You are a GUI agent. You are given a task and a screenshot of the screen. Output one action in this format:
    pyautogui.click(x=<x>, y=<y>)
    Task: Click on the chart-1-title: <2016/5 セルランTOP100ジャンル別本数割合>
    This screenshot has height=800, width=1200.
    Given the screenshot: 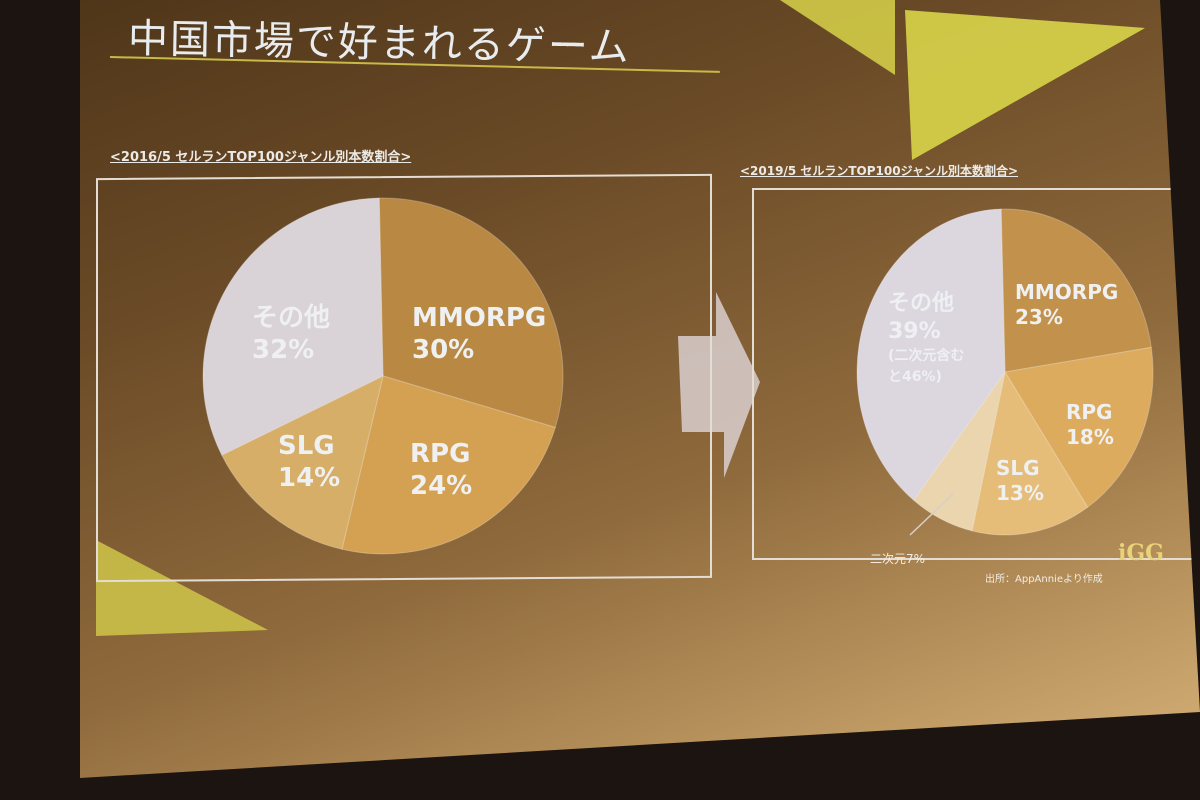 What is the action you would take?
    pyautogui.click(x=261, y=157)
    